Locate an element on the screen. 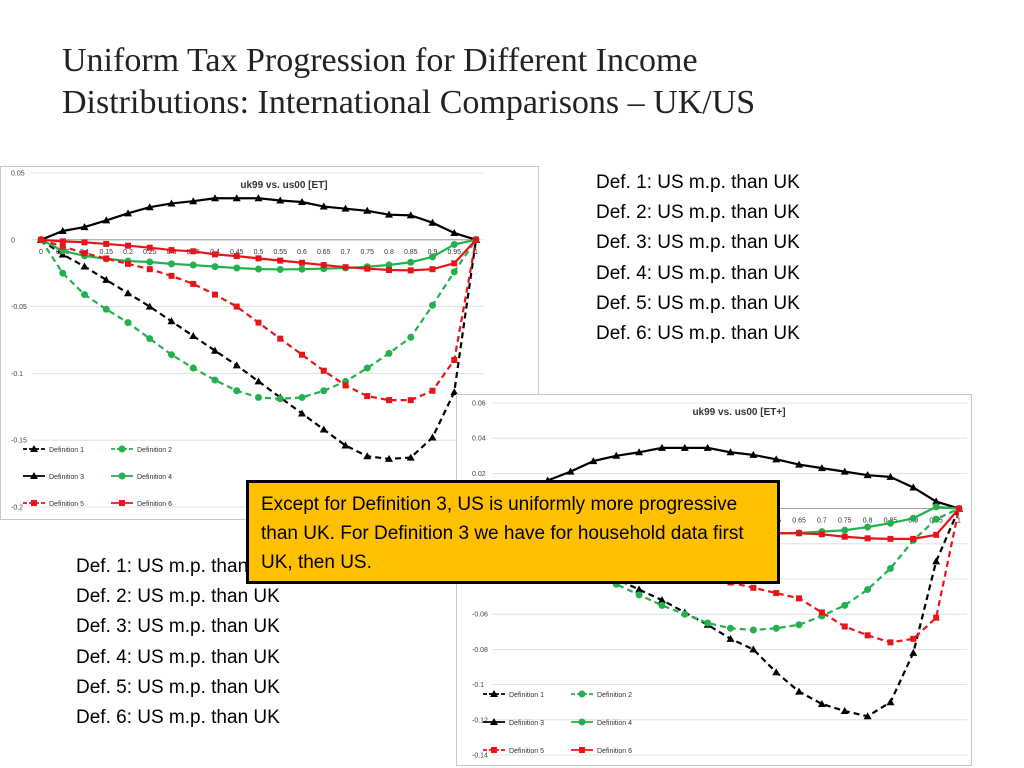 This screenshot has height=768, width=1024. list-item: Def. 4: US m.p. than UK is located at coordinates (178, 657).